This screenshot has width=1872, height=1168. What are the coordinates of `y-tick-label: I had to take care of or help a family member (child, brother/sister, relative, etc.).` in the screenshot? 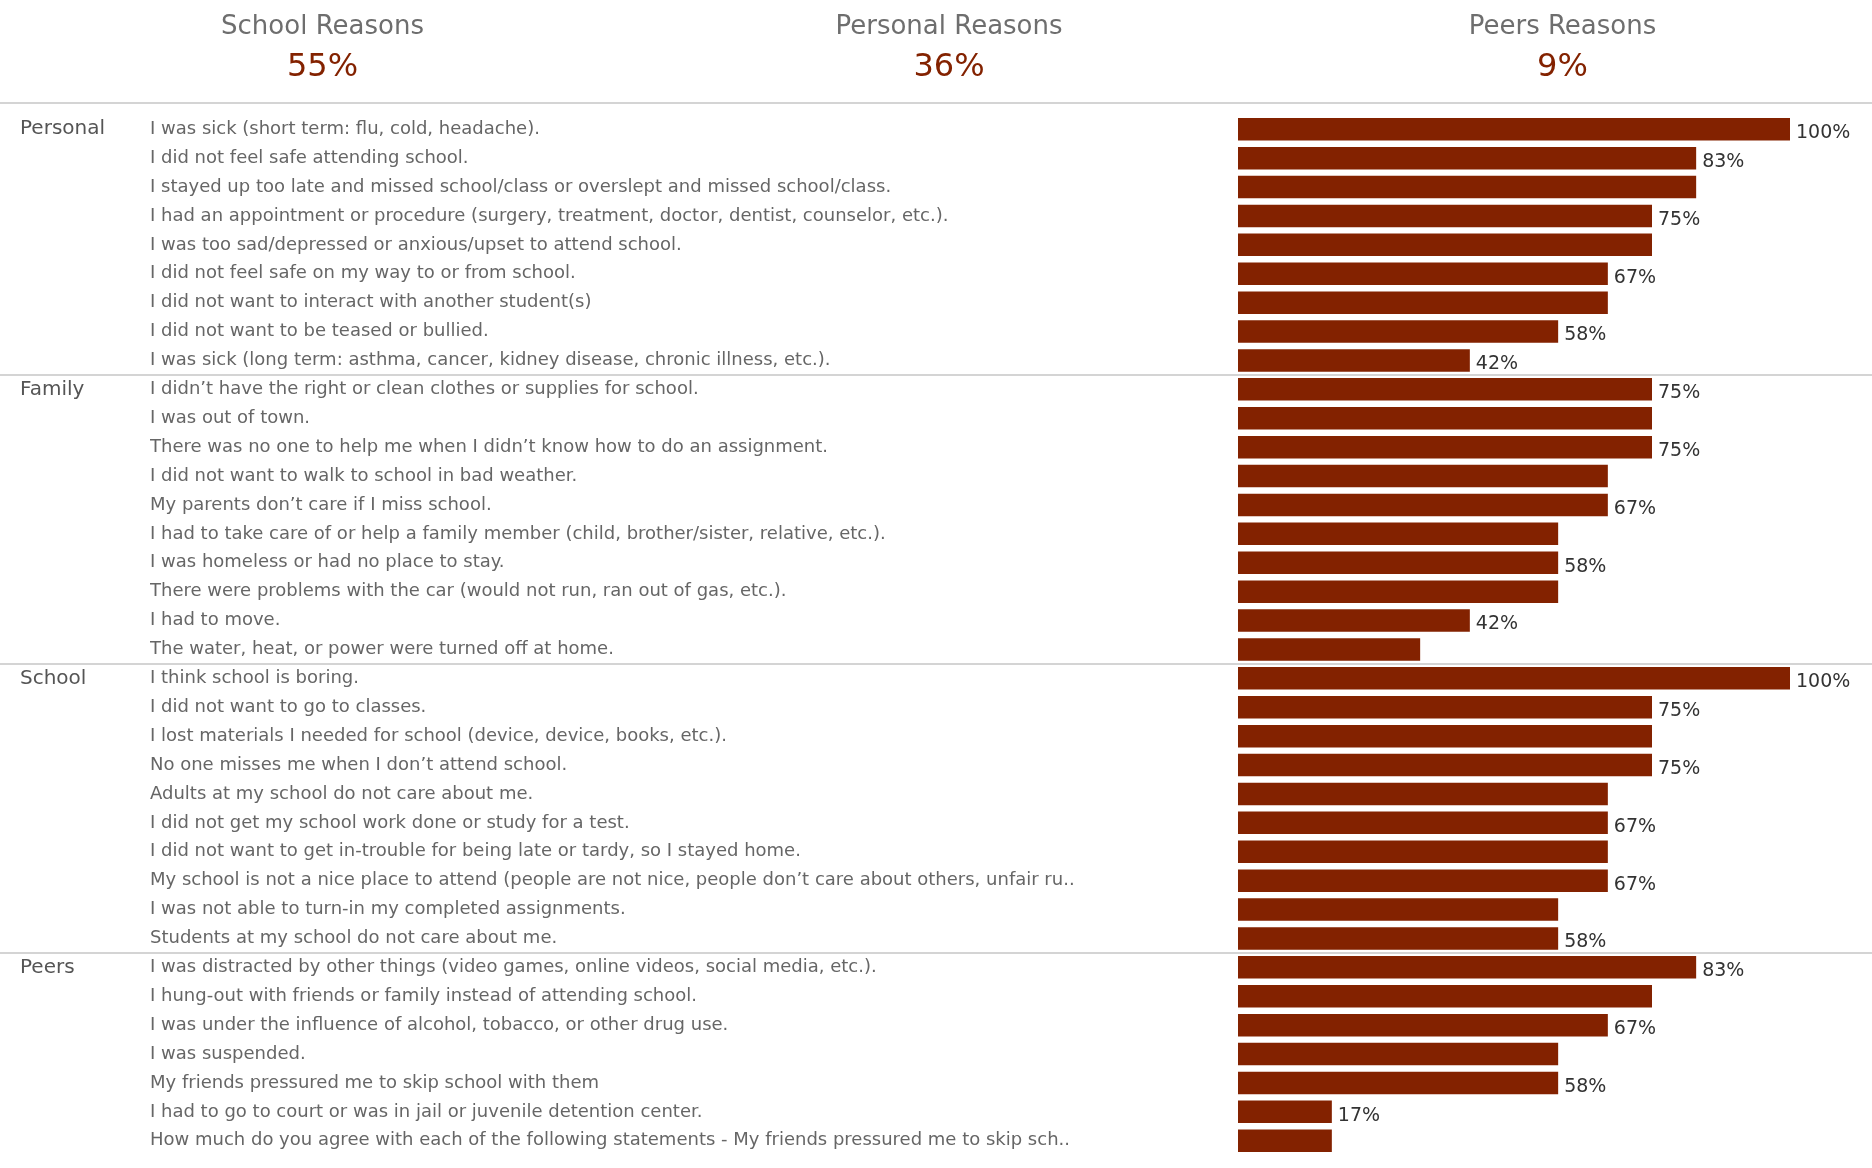 It's located at (518, 532).